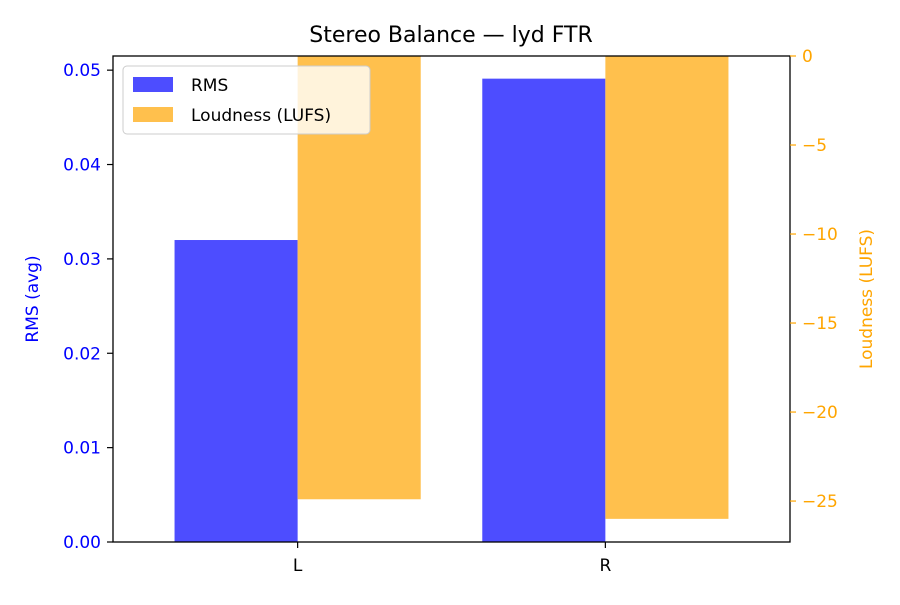 The image size is (900, 605). I want to click on y-left-tick-label: 0.03, so click(82, 260).